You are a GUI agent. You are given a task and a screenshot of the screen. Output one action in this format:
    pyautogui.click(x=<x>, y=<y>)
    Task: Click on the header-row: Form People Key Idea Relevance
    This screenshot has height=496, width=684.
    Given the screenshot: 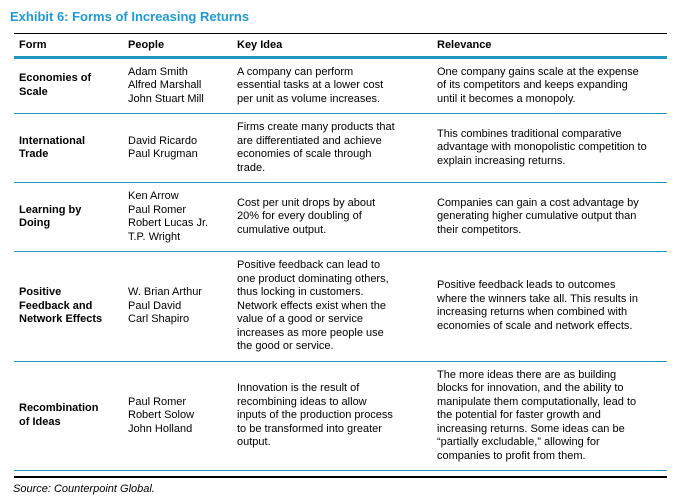 What is the action you would take?
    pyautogui.click(x=340, y=46)
    